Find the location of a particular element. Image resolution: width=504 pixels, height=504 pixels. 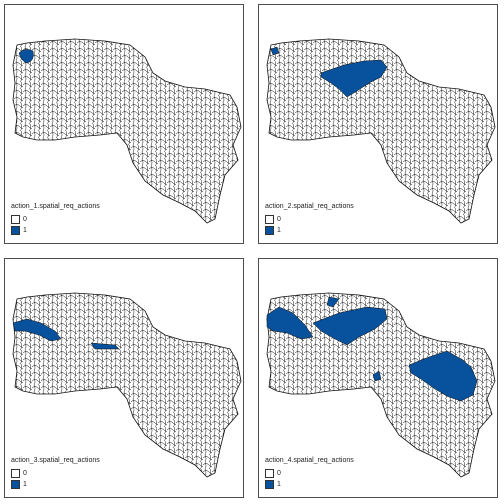

legend: action_1.spatial_req_actions 0 1 is located at coordinates (55, 219).